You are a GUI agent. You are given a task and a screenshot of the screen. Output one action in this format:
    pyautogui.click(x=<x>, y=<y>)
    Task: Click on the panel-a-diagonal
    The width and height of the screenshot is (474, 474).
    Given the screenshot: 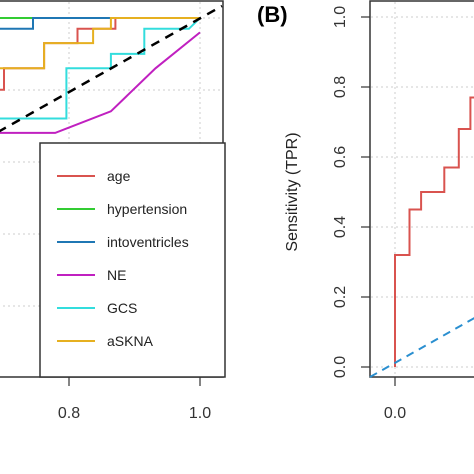 What is the action you would take?
    pyautogui.click(x=111, y=68)
    